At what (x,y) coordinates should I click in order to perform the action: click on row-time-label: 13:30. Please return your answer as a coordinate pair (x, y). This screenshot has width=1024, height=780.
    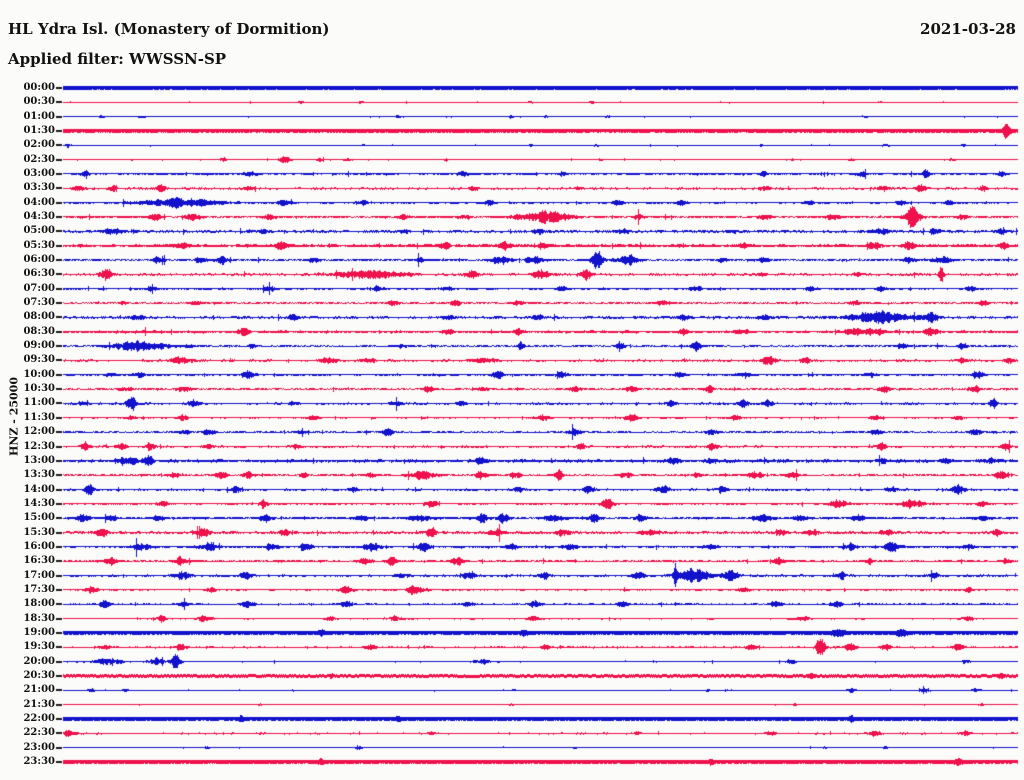
    Looking at the image, I should click on (39, 475).